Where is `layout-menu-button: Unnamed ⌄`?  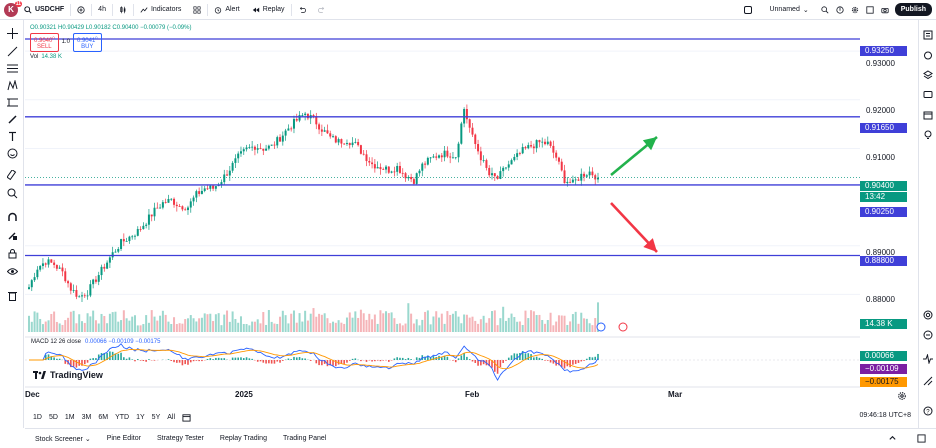 layout-menu-button: Unnamed ⌄ is located at coordinates (776, 10).